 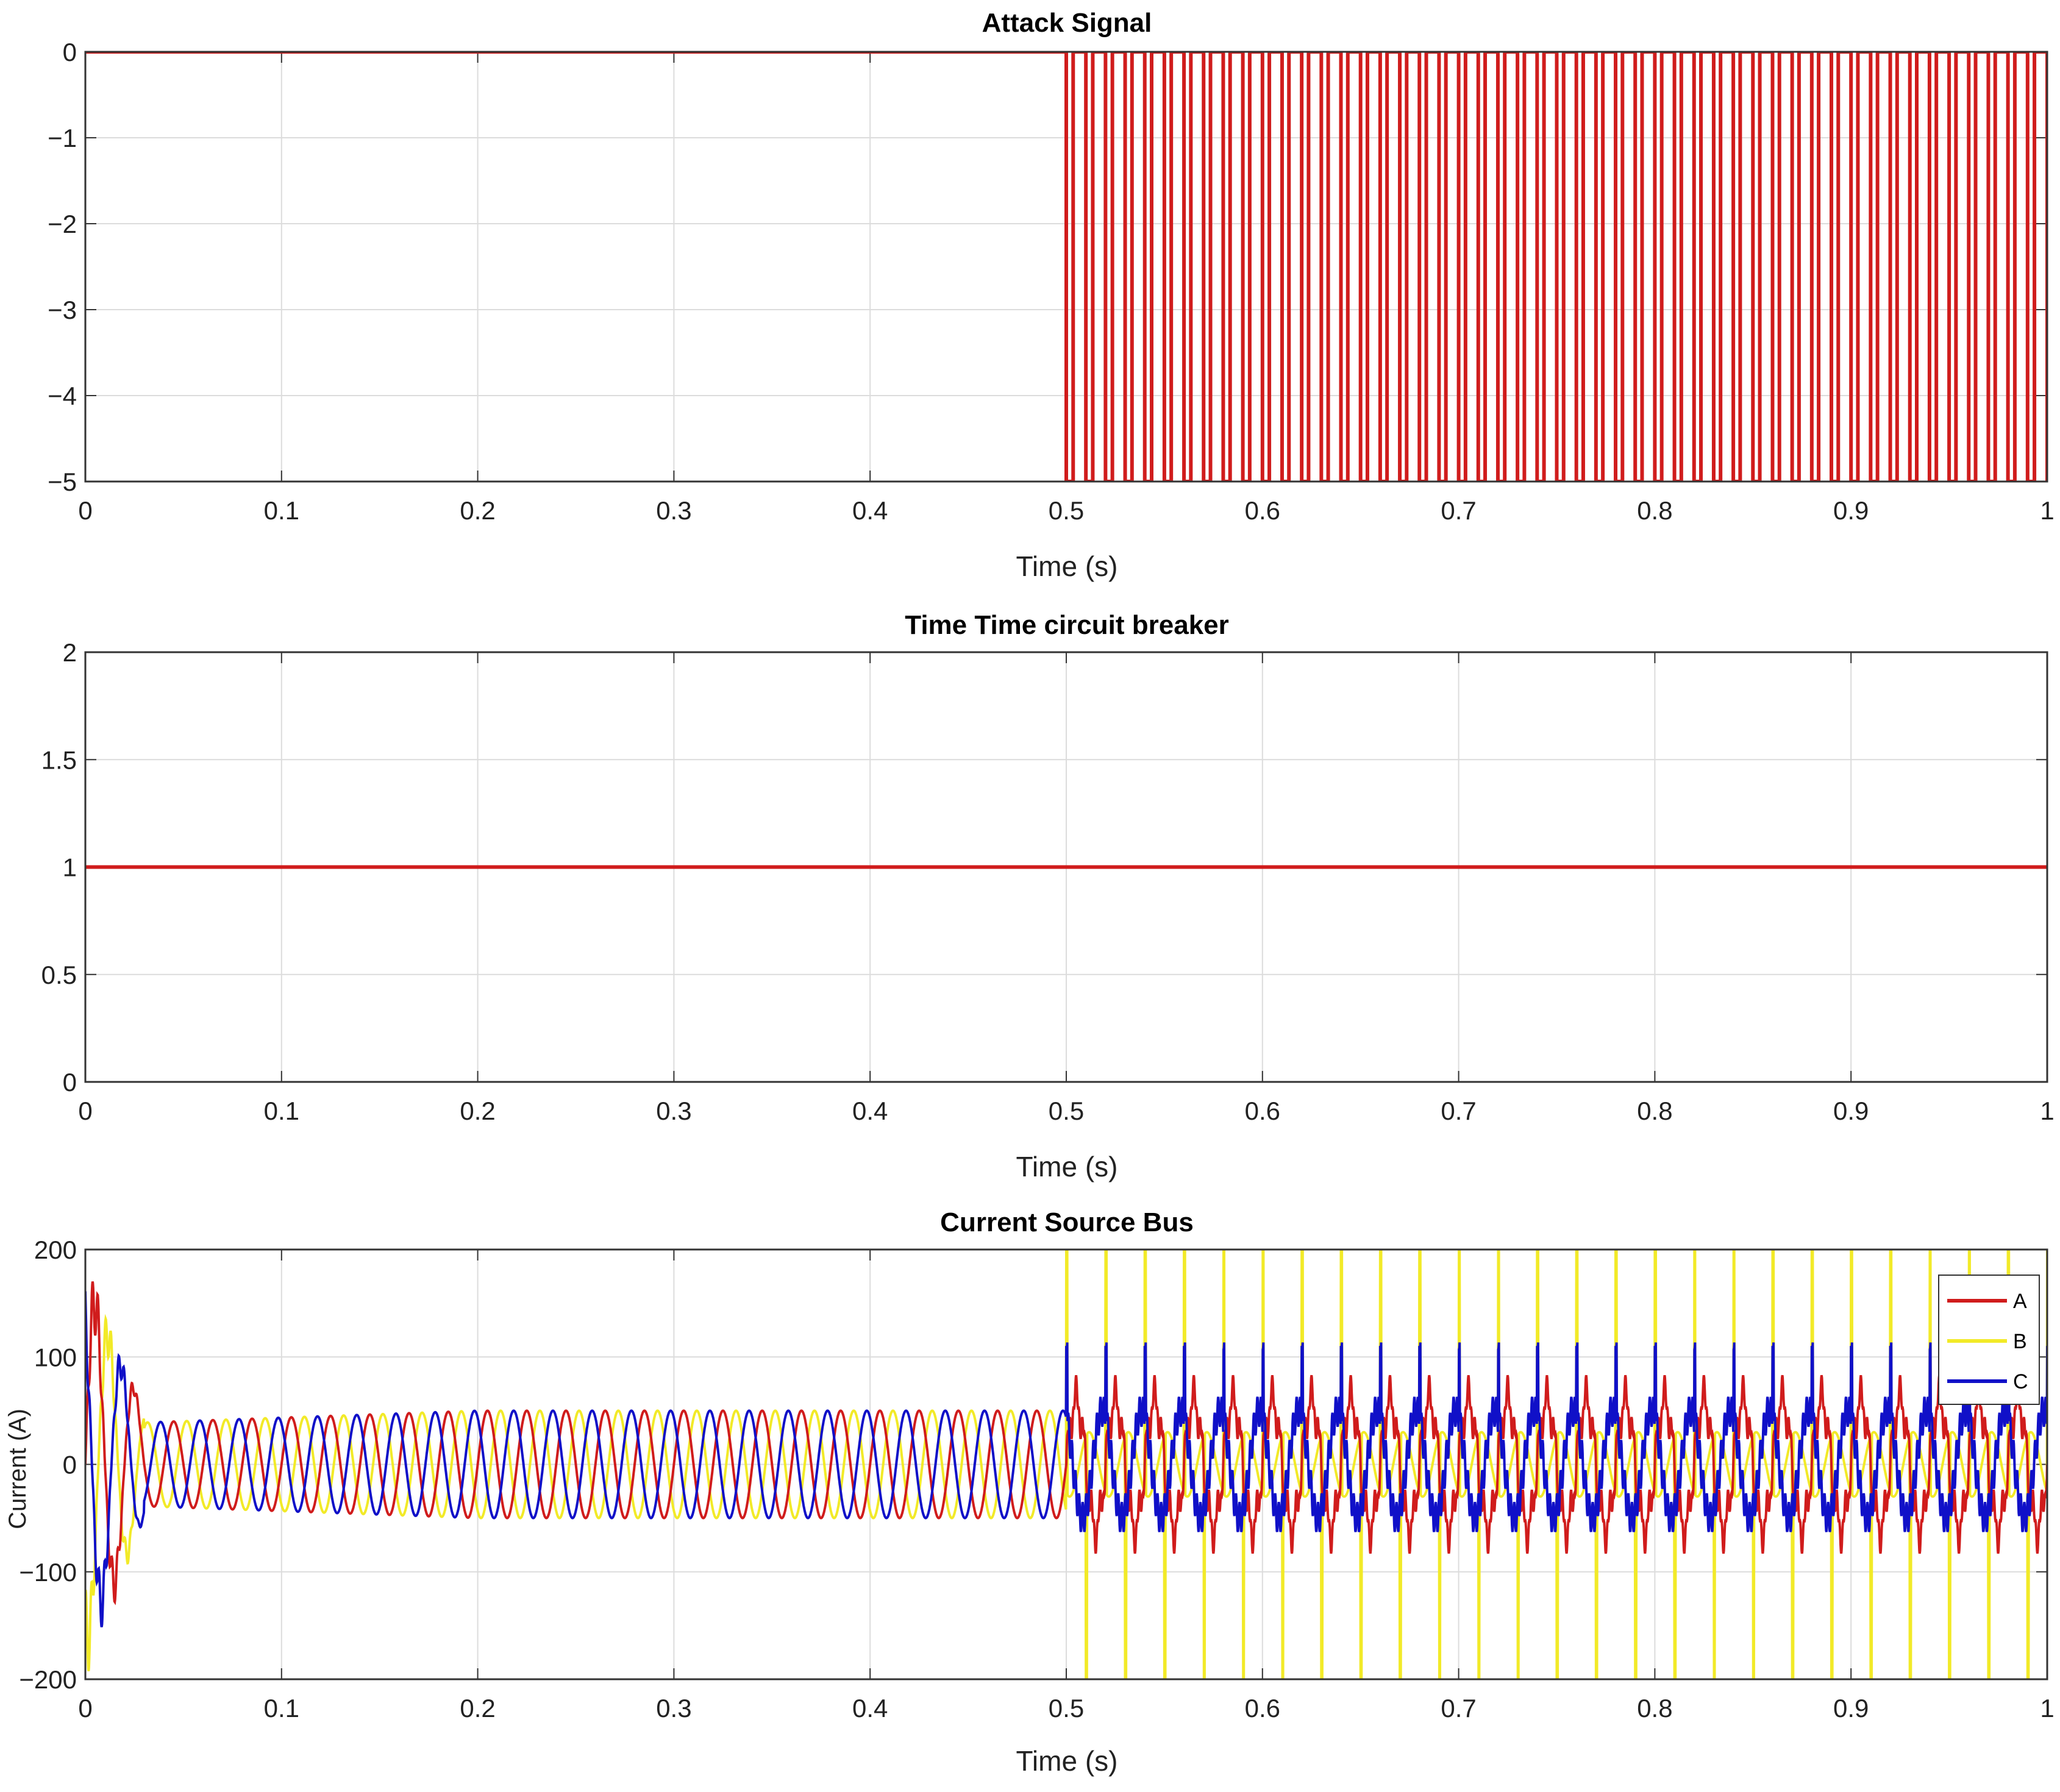 What do you see at coordinates (59, 975) in the screenshot?
I see `y-tick-label: 0.5` at bounding box center [59, 975].